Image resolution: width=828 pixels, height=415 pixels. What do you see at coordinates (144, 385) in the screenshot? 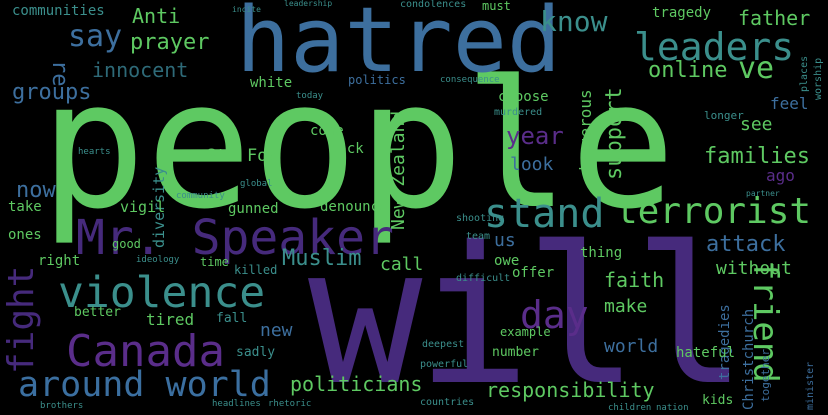
I see `word-around-world: around world` at bounding box center [144, 385].